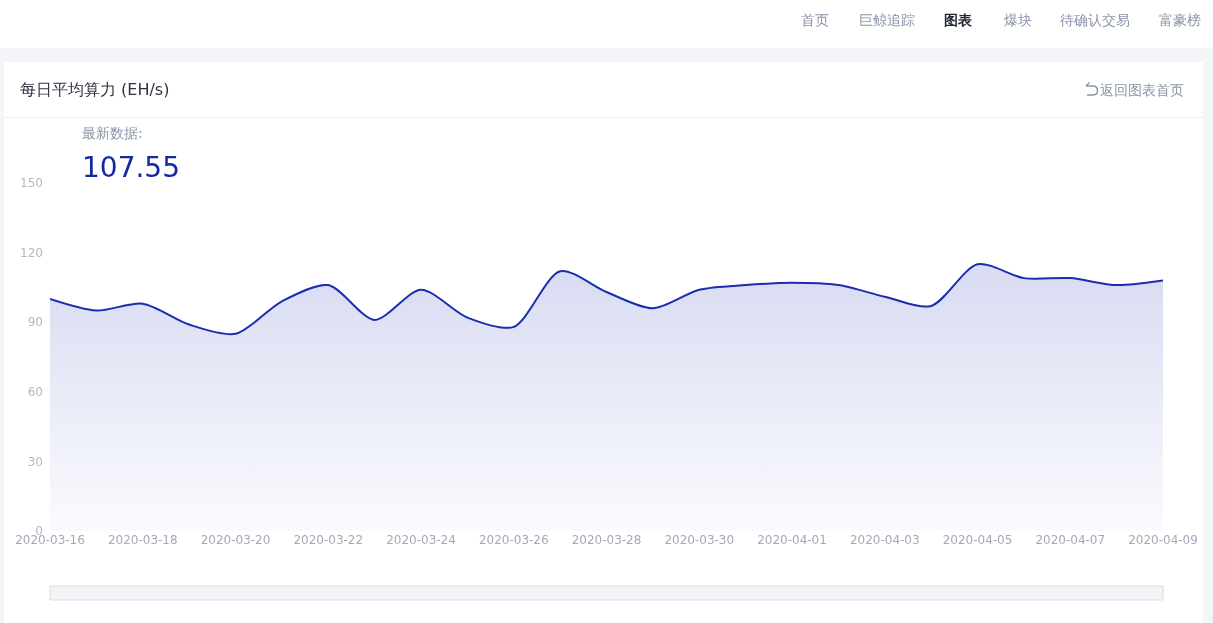 The height and width of the screenshot is (623, 1213). What do you see at coordinates (35, 322) in the screenshot?
I see `y-tick-label: 90` at bounding box center [35, 322].